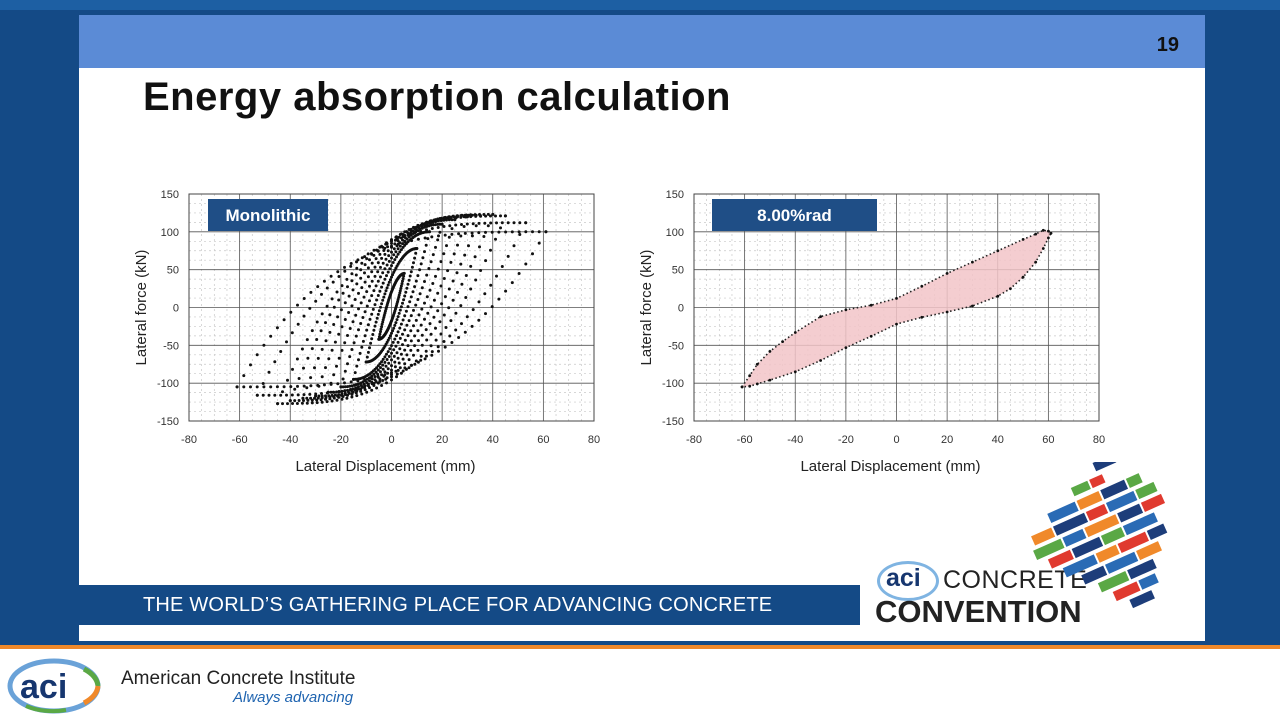  I want to click on y-tick-label: 100, so click(675, 233).